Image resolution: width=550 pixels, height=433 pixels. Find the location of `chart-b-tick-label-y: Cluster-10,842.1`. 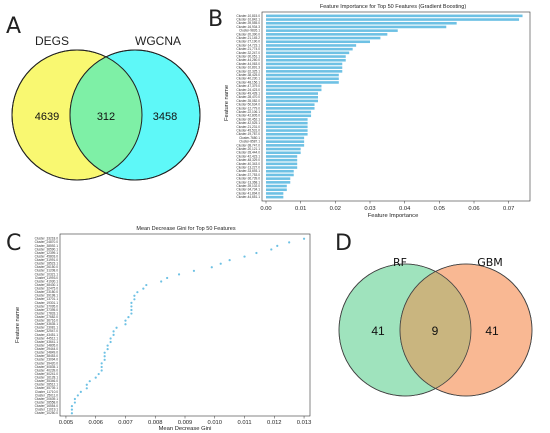

chart-b-tick-label-y: Cluster-10,842.1 is located at coordinates (248, 19).